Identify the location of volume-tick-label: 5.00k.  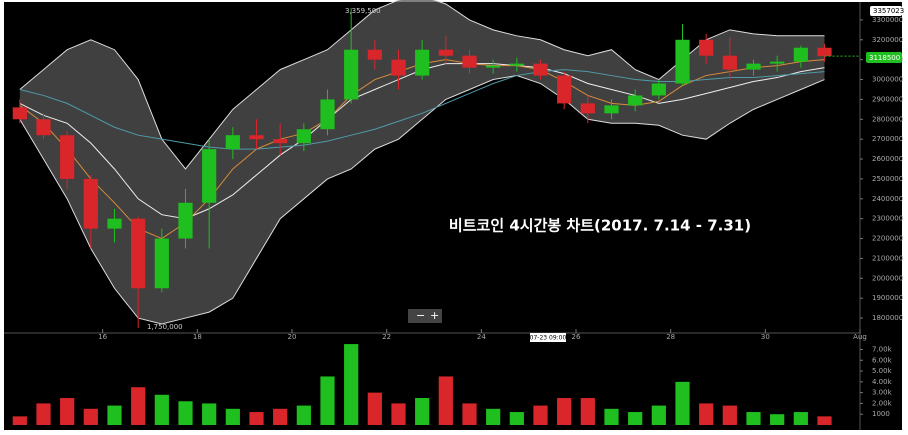
(882, 371).